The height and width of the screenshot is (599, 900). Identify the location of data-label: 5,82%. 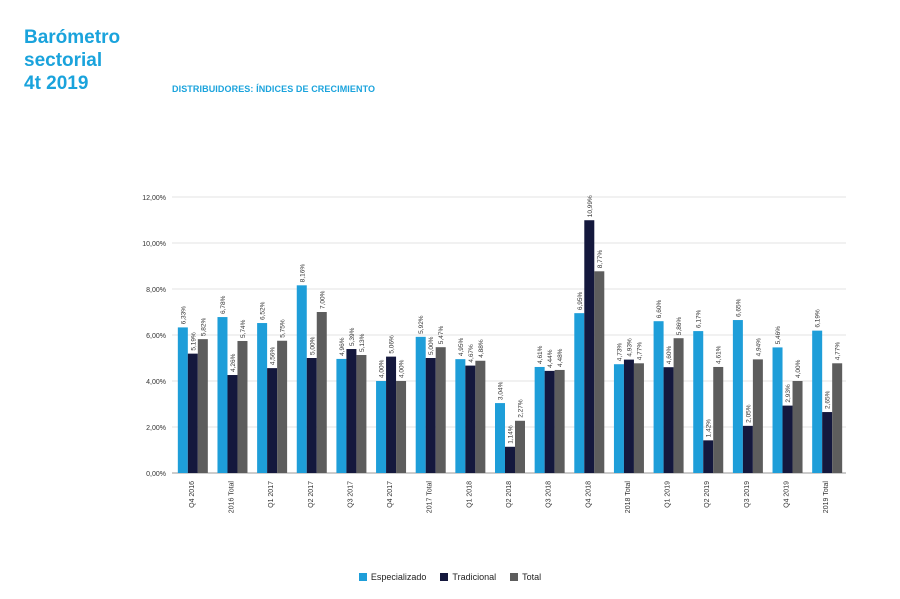
(203, 326).